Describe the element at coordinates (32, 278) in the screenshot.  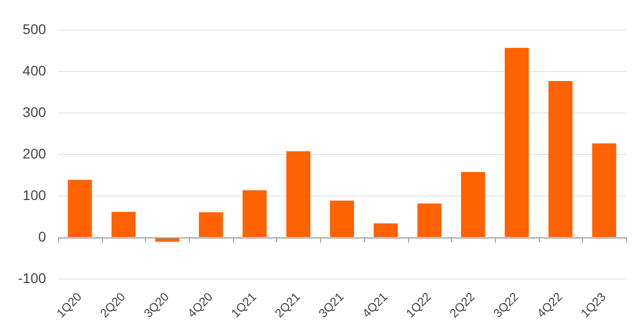
I see `y-tick-label: -100` at that location.